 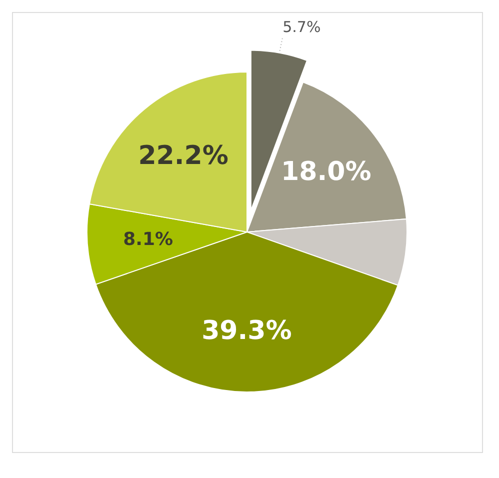 What do you see at coordinates (148, 239) in the screenshot?
I see `data-label: 8.1%` at bounding box center [148, 239].